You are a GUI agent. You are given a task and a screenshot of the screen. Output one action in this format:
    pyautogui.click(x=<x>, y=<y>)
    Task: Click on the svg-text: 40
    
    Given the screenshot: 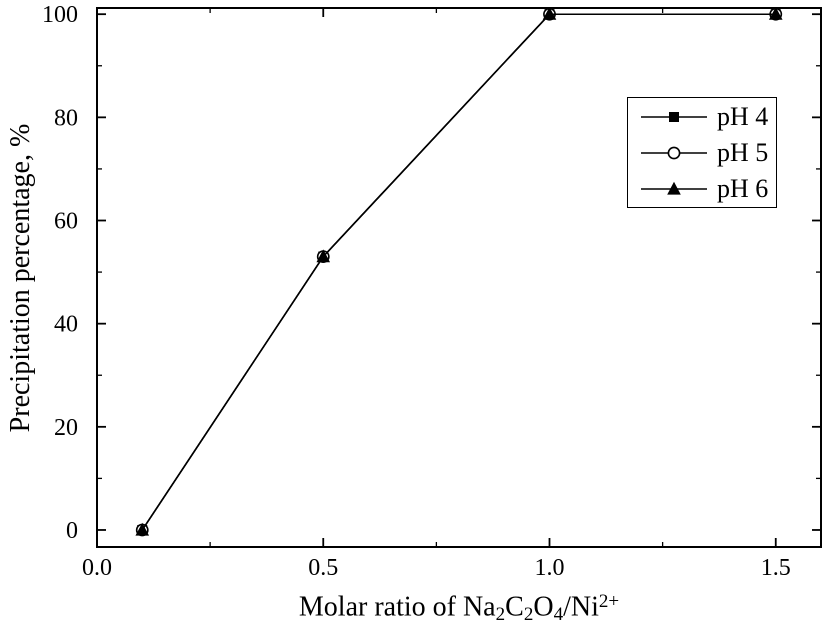 What is the action you would take?
    pyautogui.click(x=66, y=325)
    